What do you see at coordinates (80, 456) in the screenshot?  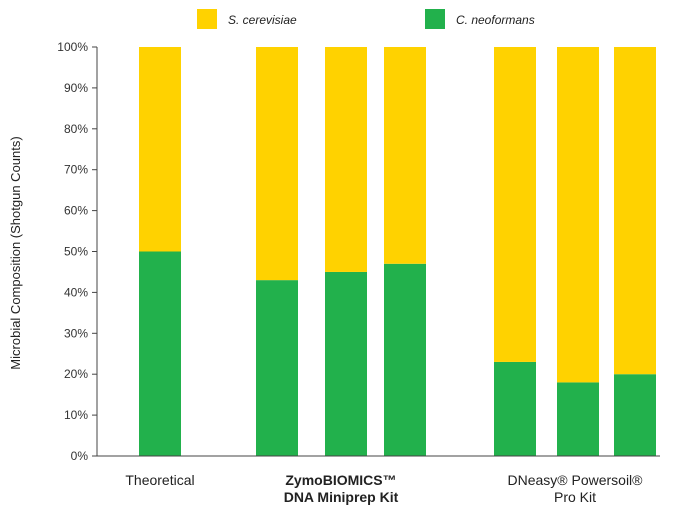 I see `y-tick-label: 0%` at bounding box center [80, 456].